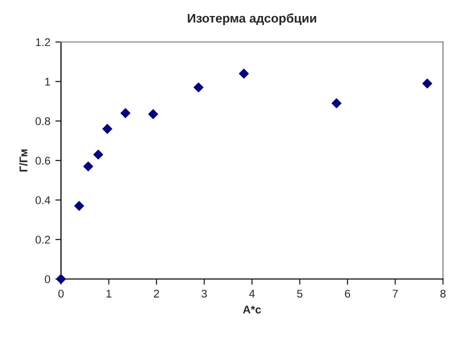 The width and height of the screenshot is (471, 342). I want to click on y-tick-label: 1, so click(47, 82).